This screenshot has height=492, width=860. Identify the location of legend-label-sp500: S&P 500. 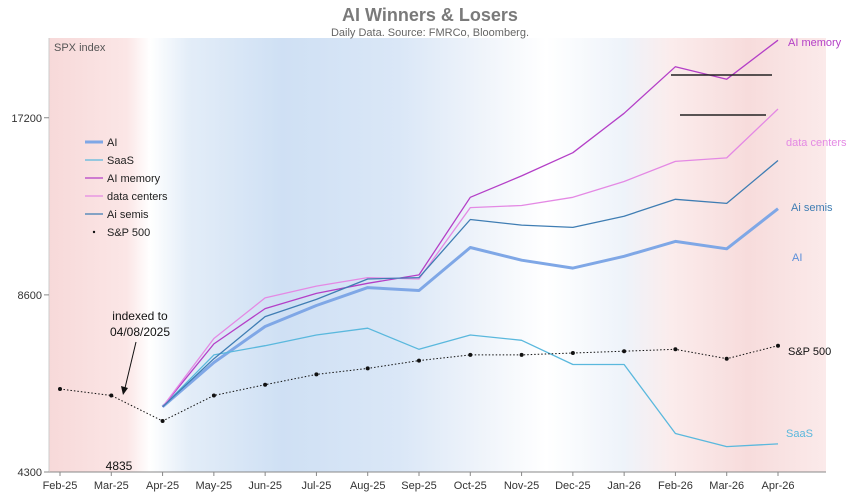
(128, 233).